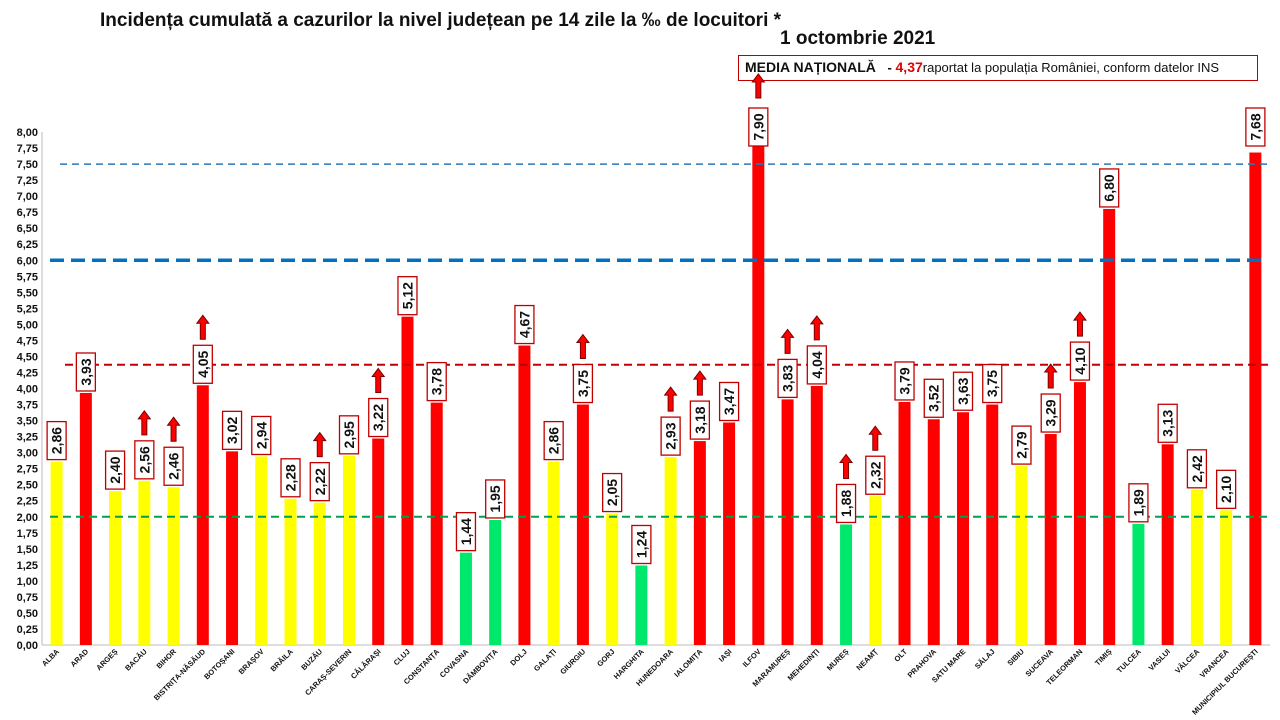  I want to click on x-tick-label: MUREȘ, so click(838, 660).